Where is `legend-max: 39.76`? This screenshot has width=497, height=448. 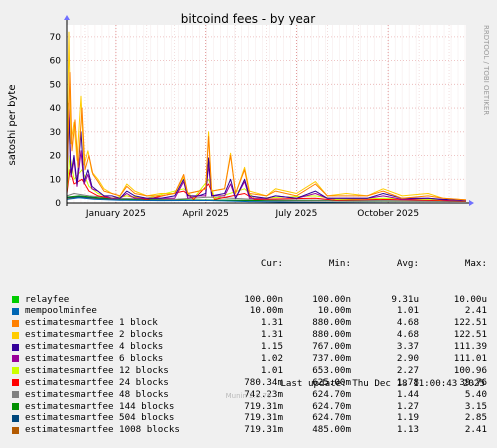 legend-max: 39.76 is located at coordinates (473, 382).